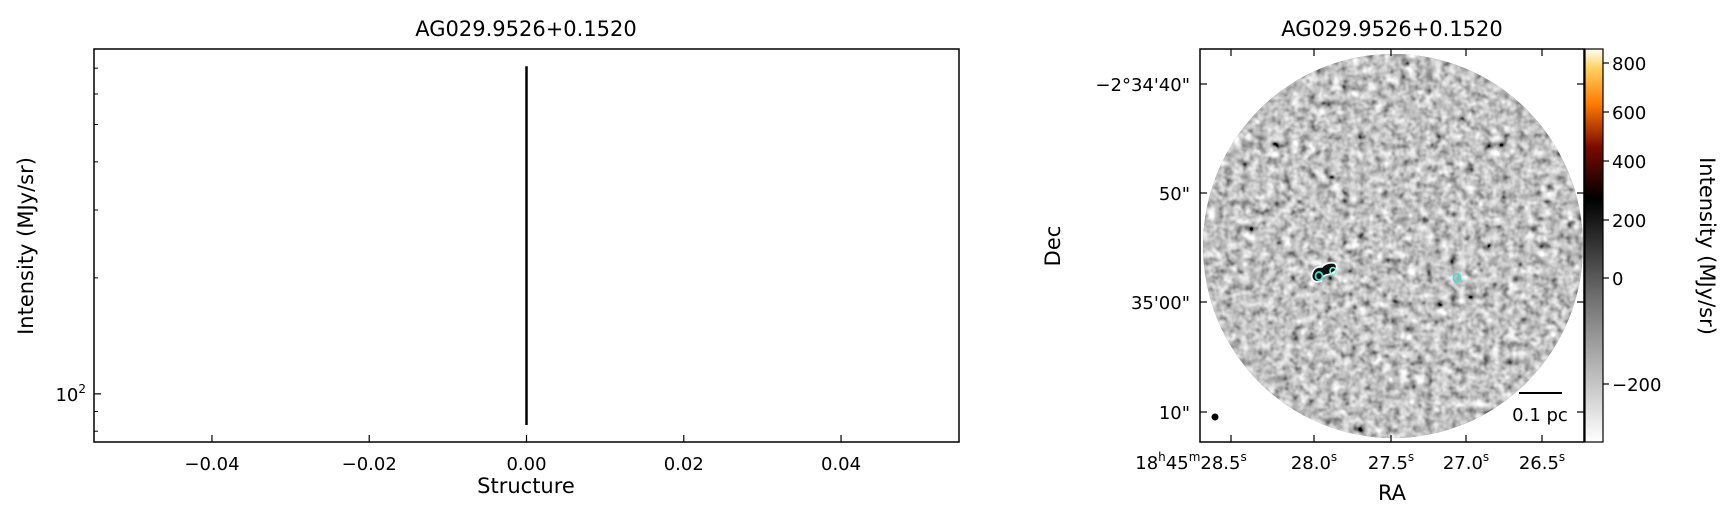 This screenshot has height=520, width=1731. I want to click on left-x-axis-label: Structure, so click(526, 486).